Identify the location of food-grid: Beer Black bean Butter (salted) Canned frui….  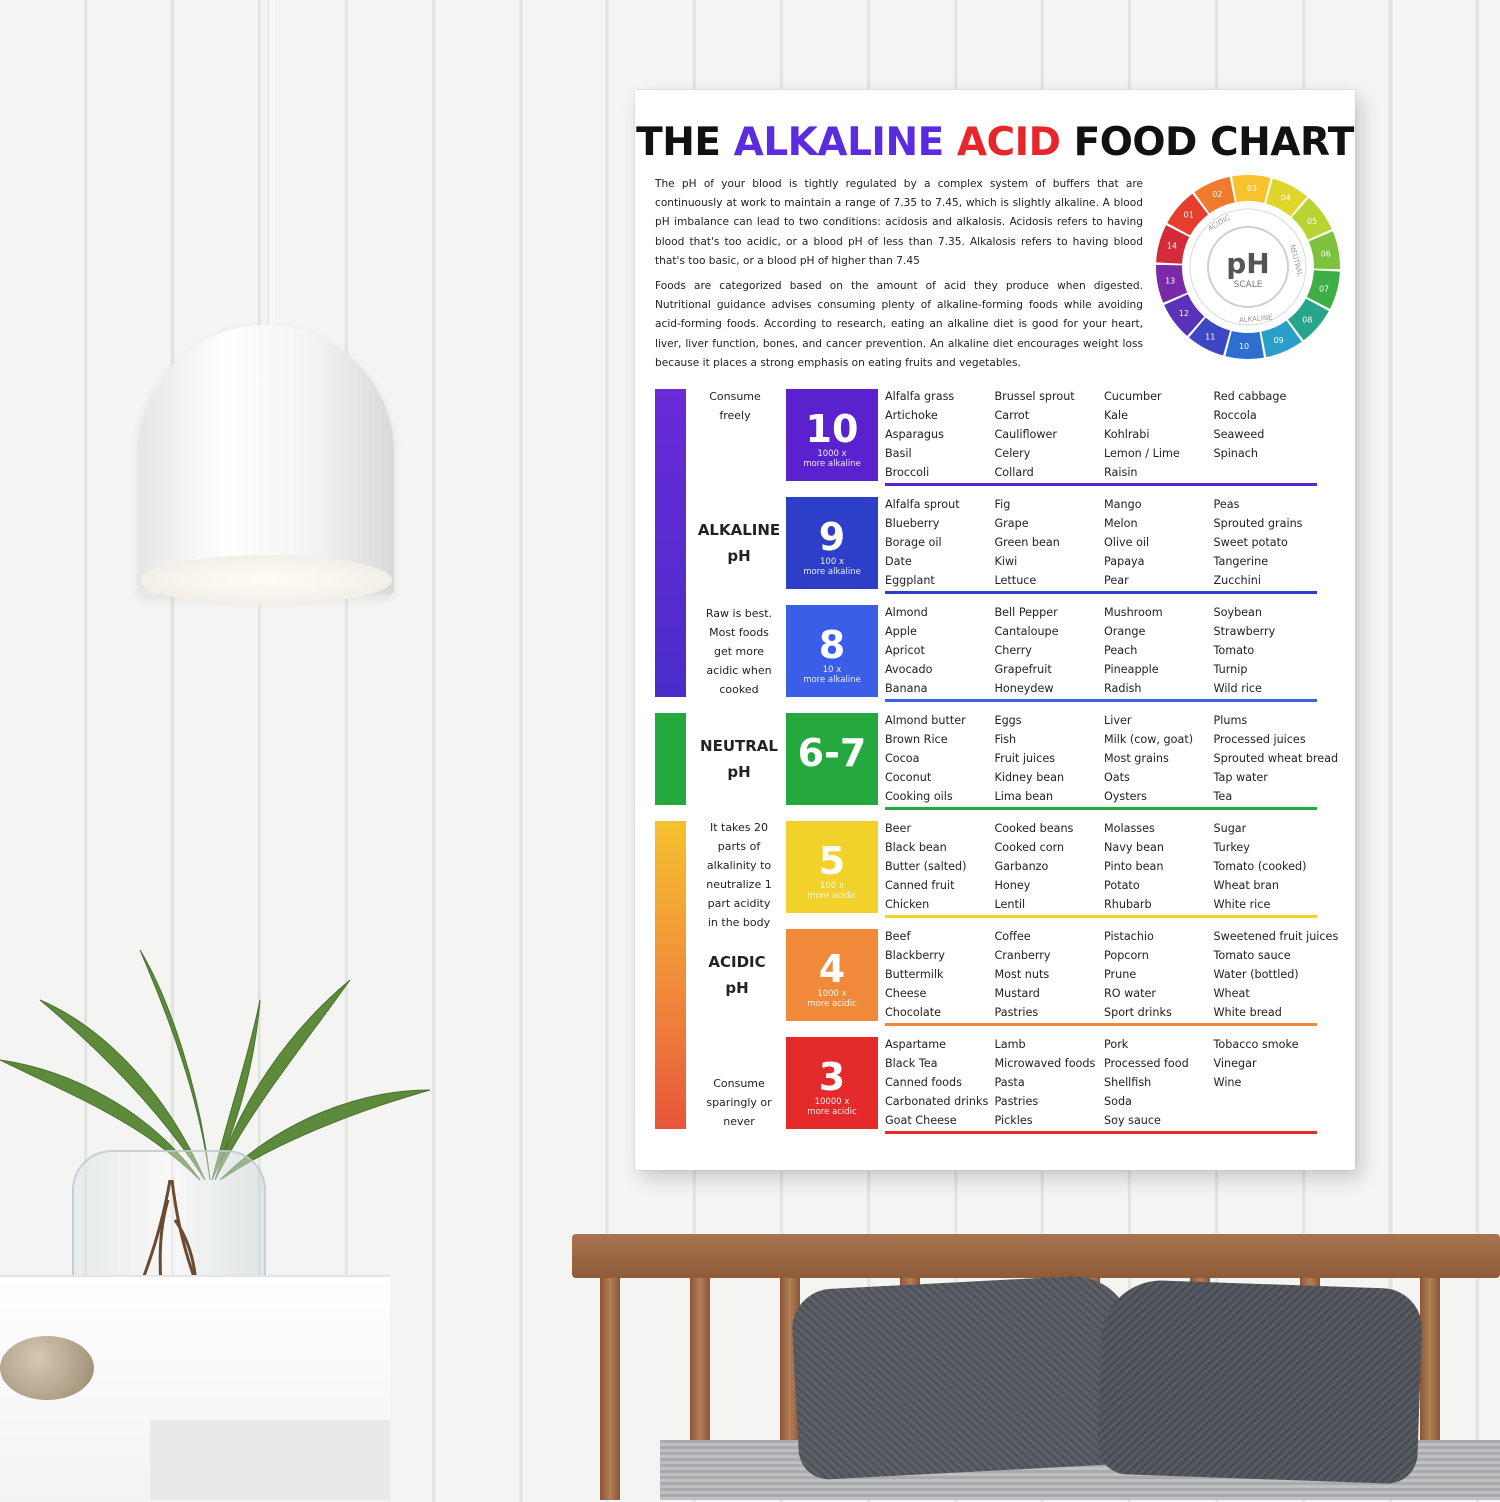
(1105, 865).